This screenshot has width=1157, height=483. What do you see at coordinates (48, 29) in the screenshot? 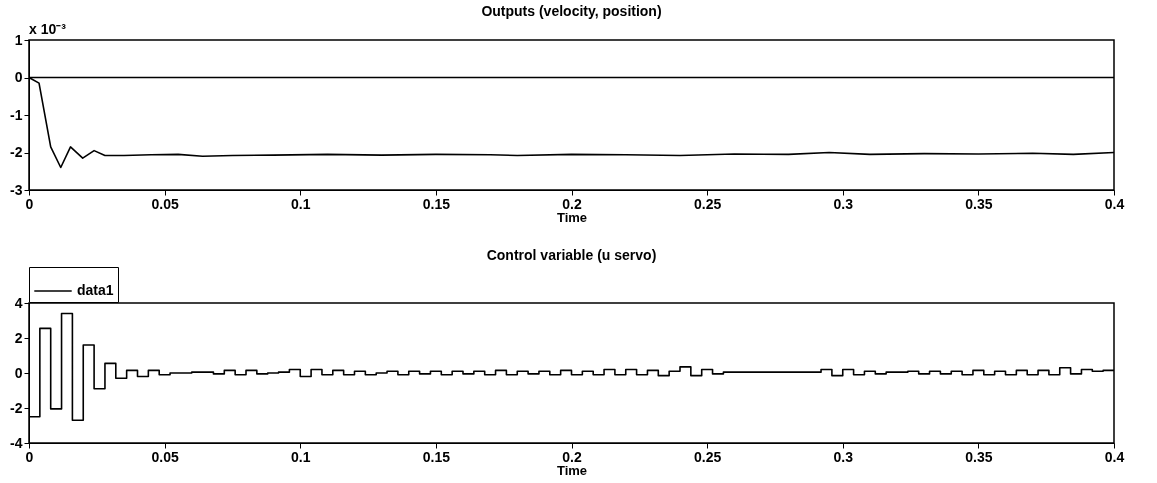
I see `text: x 10⁻³` at bounding box center [48, 29].